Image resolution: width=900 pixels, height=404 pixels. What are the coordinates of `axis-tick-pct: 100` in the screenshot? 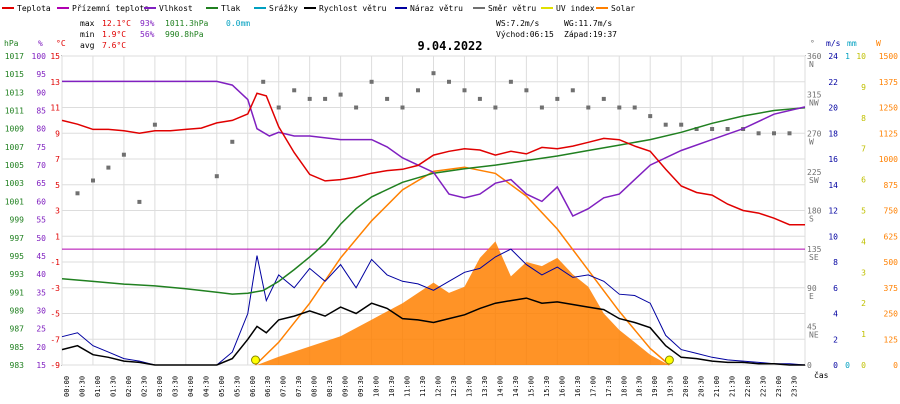 It's located at (39, 56).